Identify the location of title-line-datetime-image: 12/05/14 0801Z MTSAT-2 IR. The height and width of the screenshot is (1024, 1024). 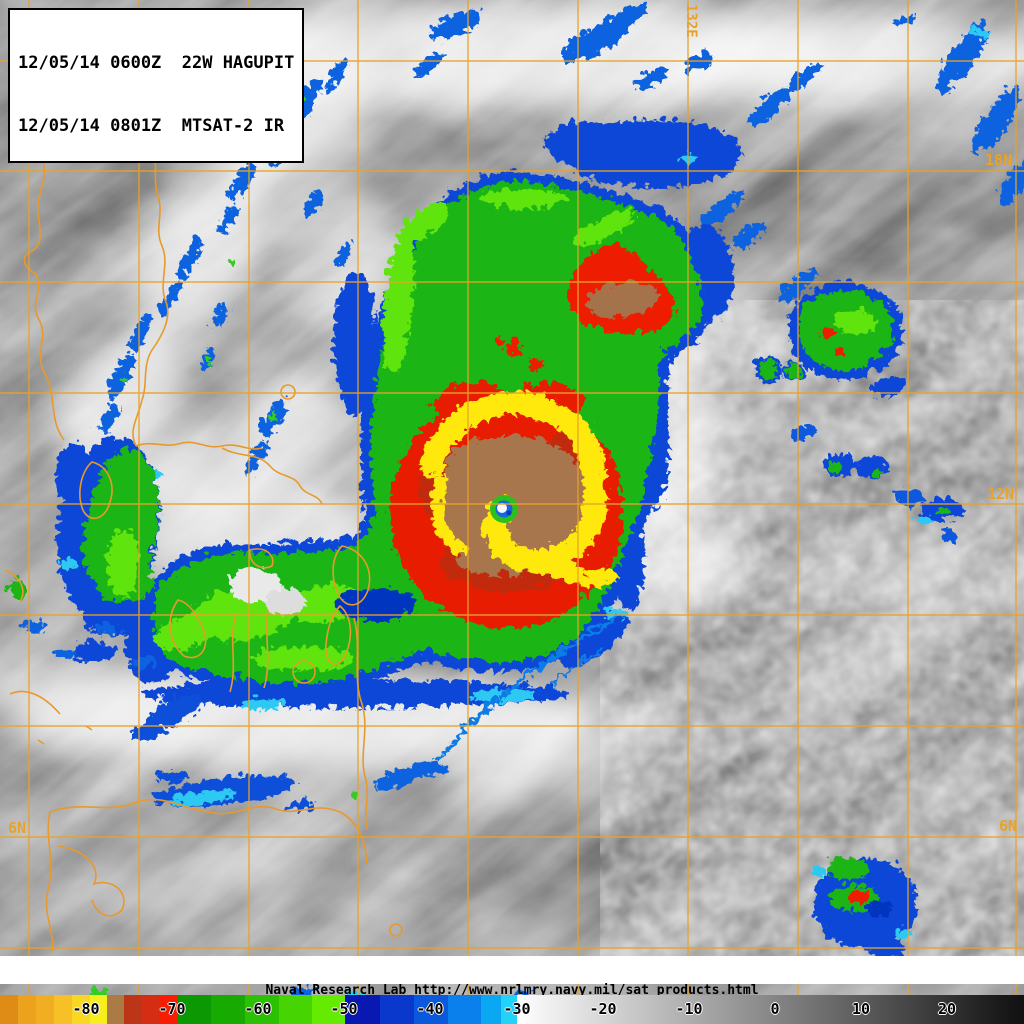
(151, 126).